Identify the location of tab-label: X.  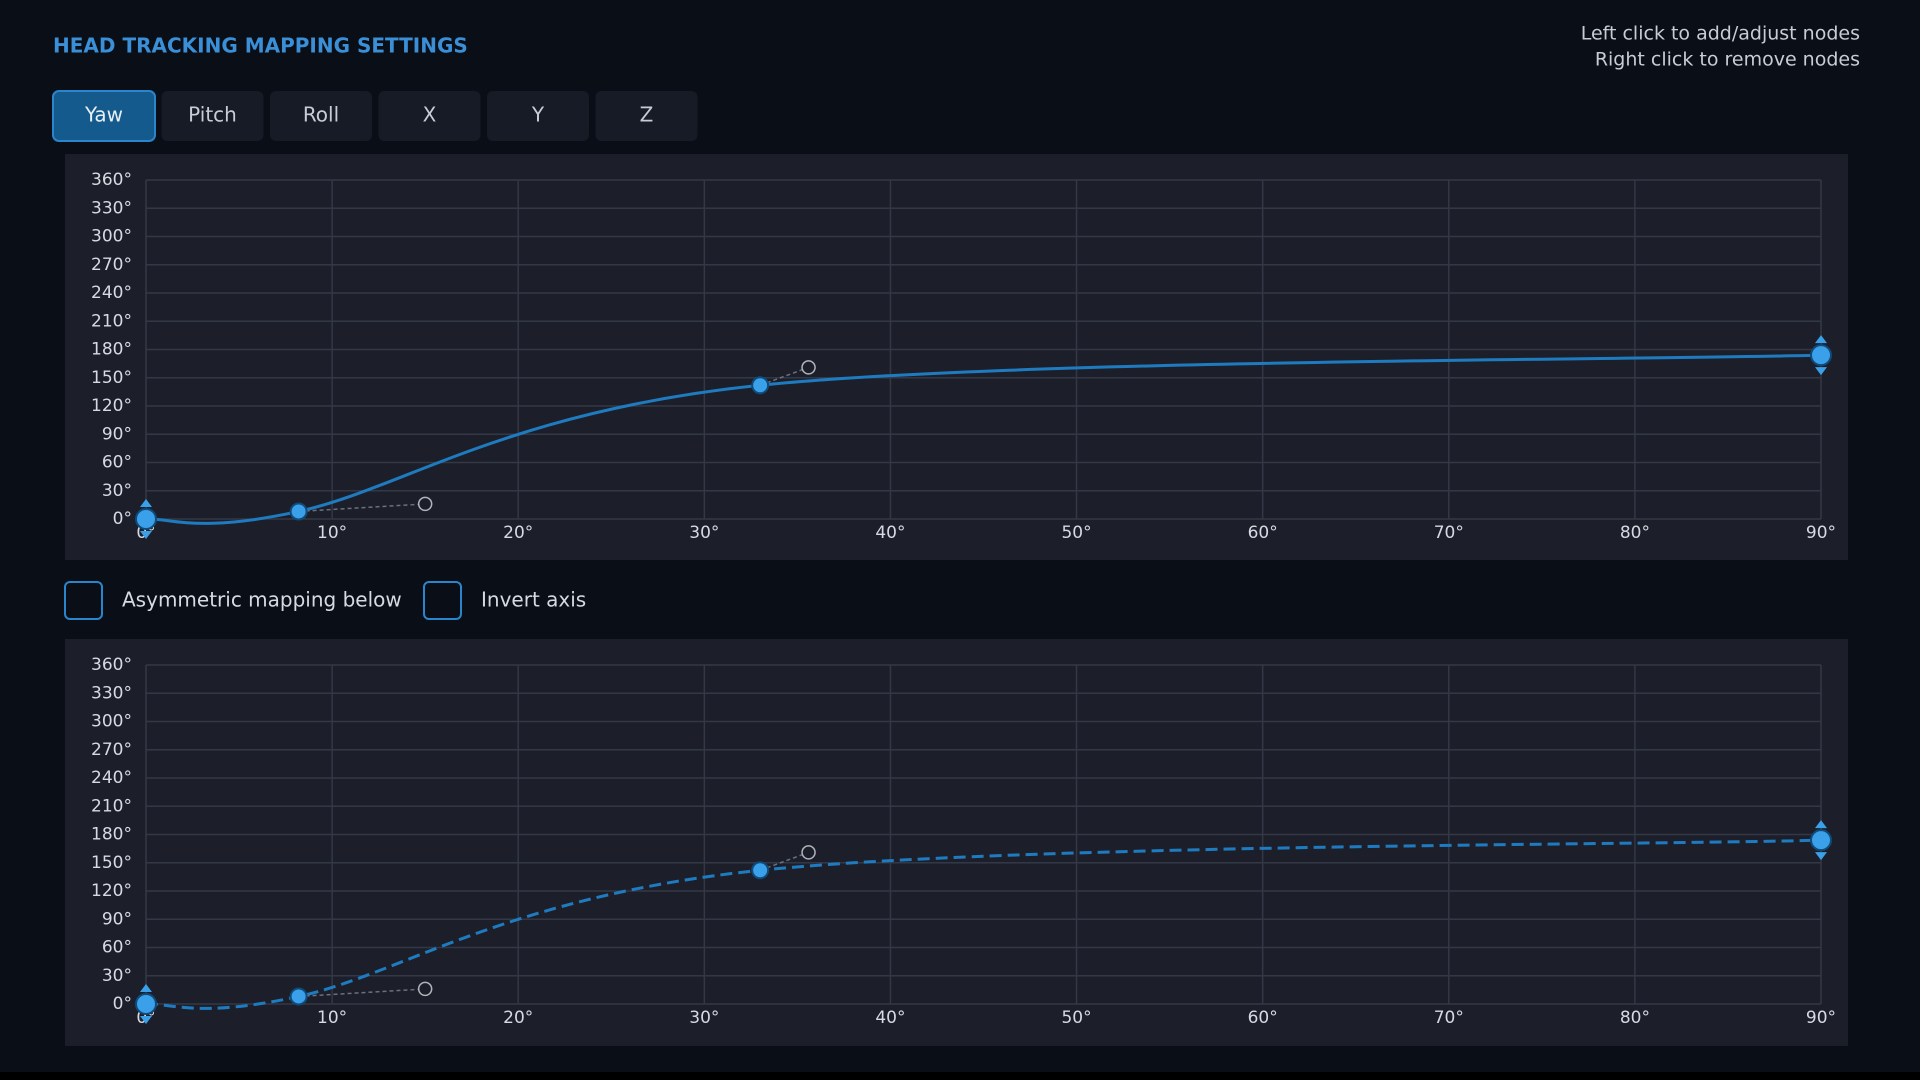
(430, 115).